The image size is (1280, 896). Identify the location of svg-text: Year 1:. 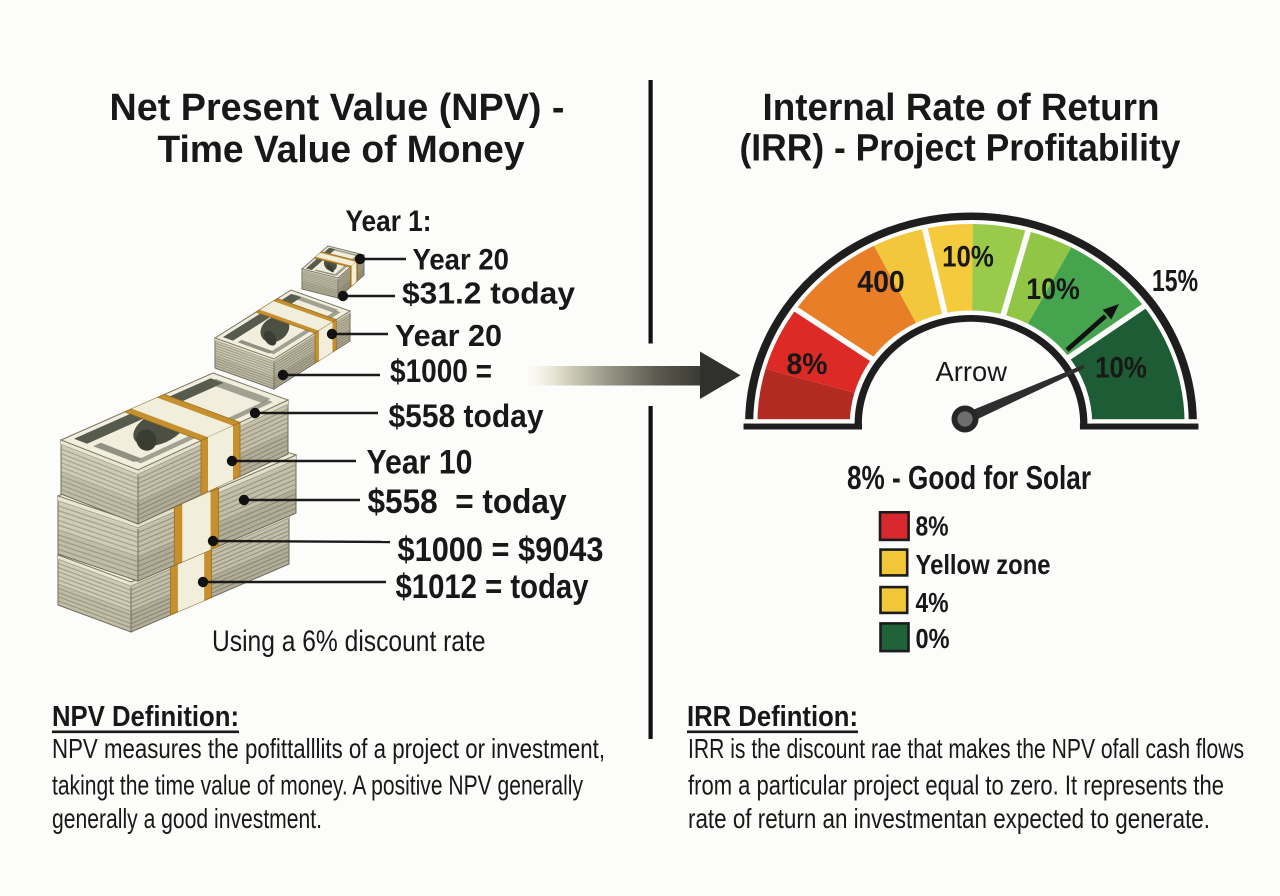
(389, 221).